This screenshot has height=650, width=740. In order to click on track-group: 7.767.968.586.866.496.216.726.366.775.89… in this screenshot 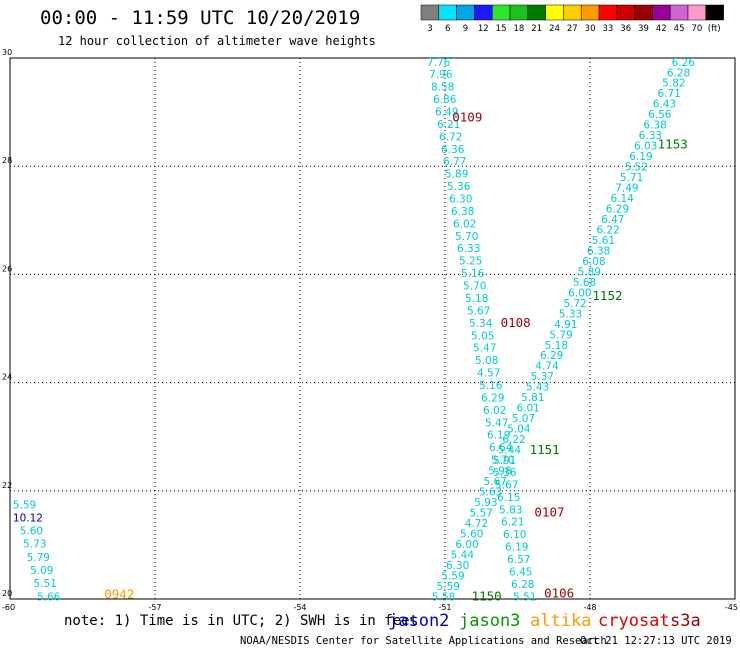, I will do `click(481, 330)`.